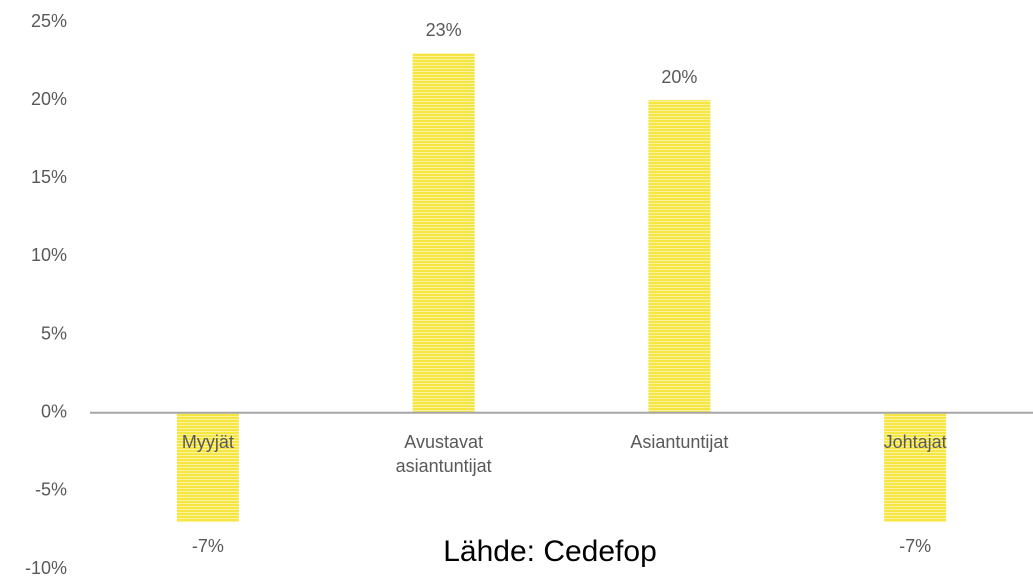 This screenshot has width=1033, height=581. Describe the element at coordinates (915, 441) in the screenshot. I see `x-tick-label: Johtajat` at that location.